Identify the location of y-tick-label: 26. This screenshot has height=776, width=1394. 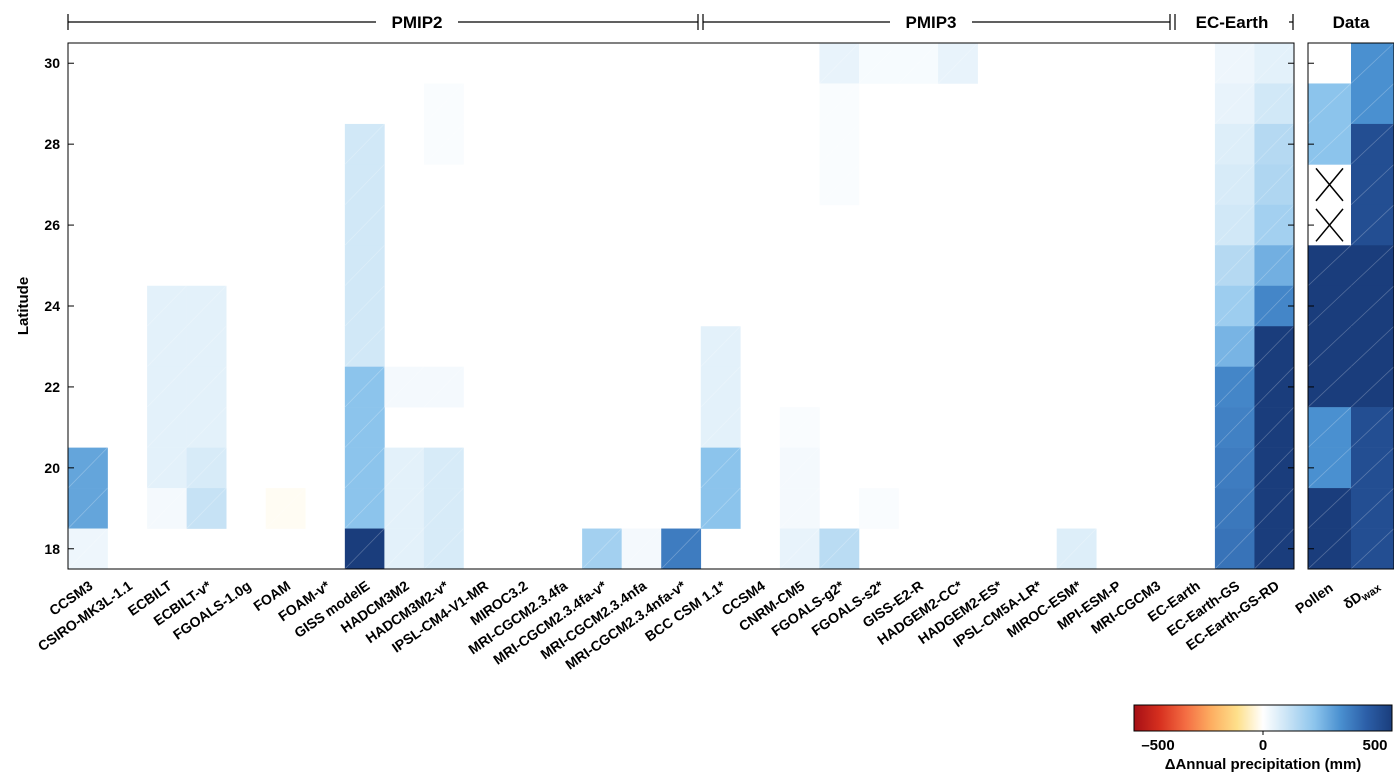
(52, 225).